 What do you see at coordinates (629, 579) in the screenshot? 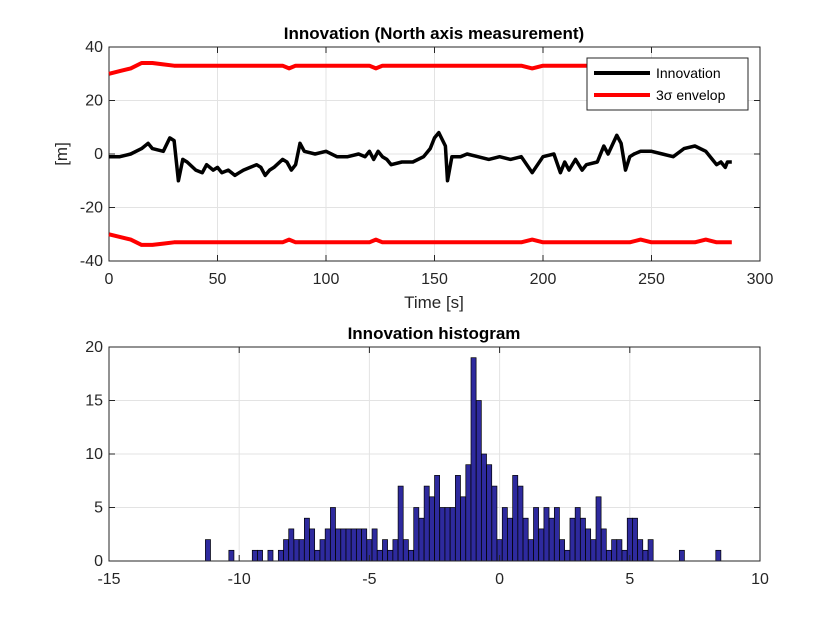
I see `plot-2-xtick-label: 5` at bounding box center [629, 579].